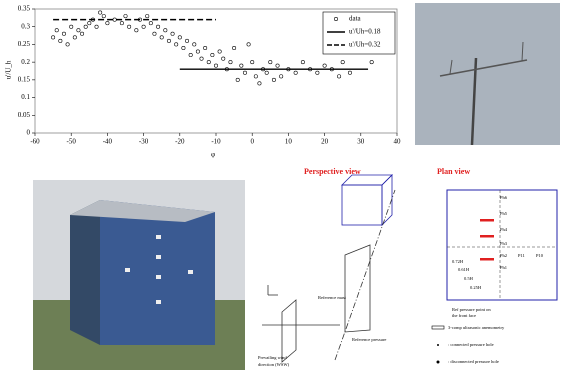 The width and height of the screenshot is (562, 381). What do you see at coordinates (180, 142) in the screenshot?
I see `x-tick-label: -20` at bounding box center [180, 142].